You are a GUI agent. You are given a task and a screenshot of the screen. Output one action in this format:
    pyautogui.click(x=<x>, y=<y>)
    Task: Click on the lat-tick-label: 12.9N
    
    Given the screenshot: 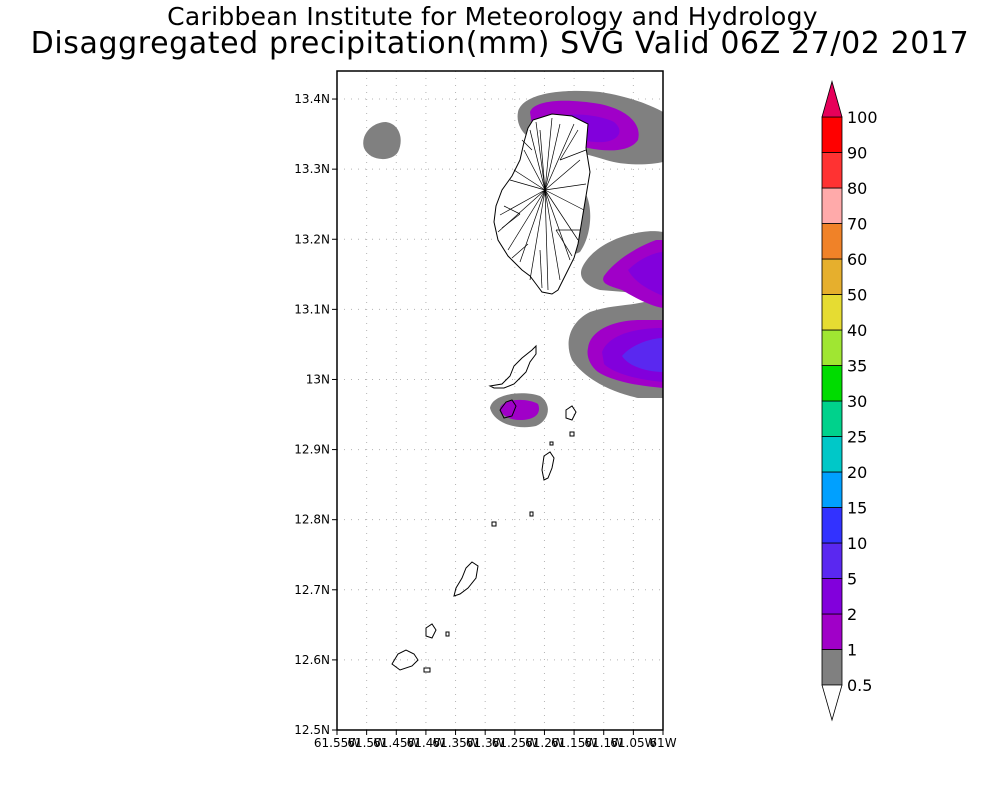 What is the action you would take?
    pyautogui.click(x=312, y=450)
    